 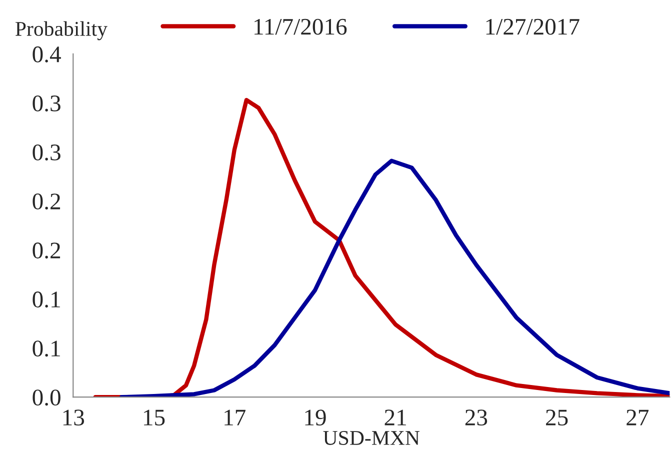 What do you see at coordinates (533, 26) in the screenshot?
I see `legend-label: 1/27/2017` at bounding box center [533, 26].